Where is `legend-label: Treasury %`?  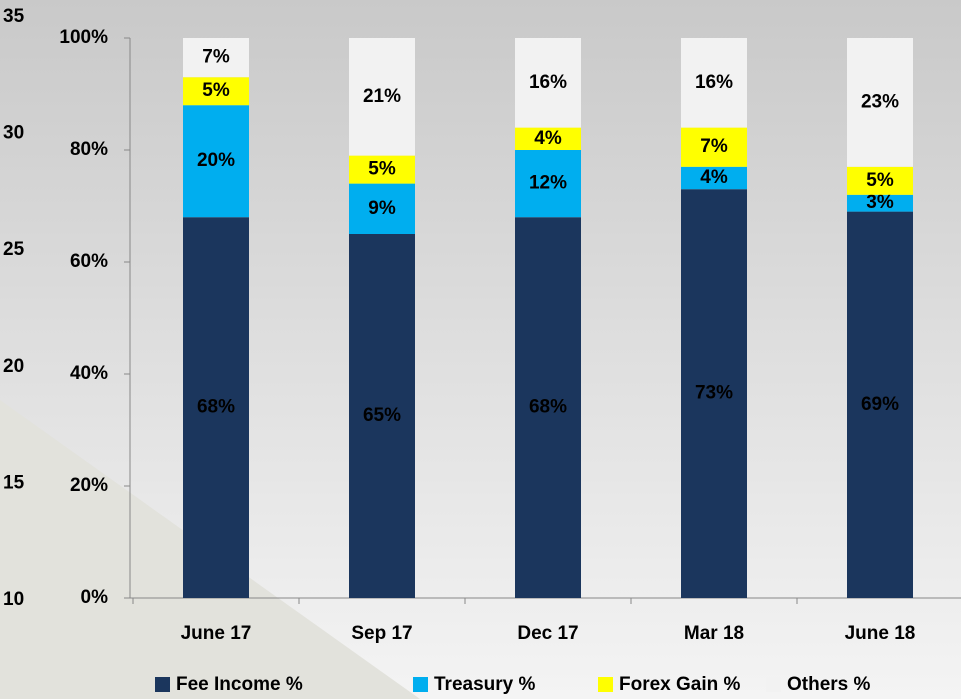
legend-label: Treasury % is located at coordinates (484, 684).